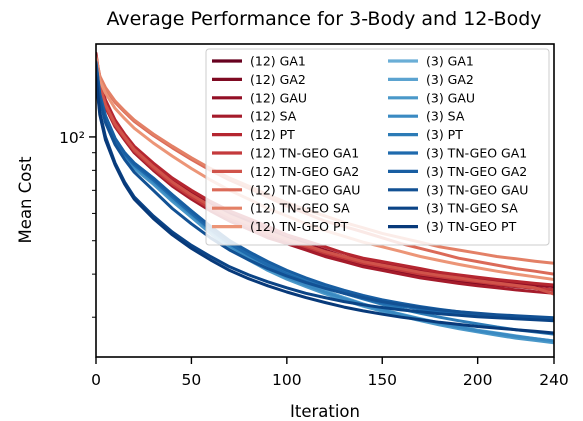 The width and height of the screenshot is (583, 421). Describe the element at coordinates (25, 199) in the screenshot. I see `y-axis-label: Mean Cost` at that location.